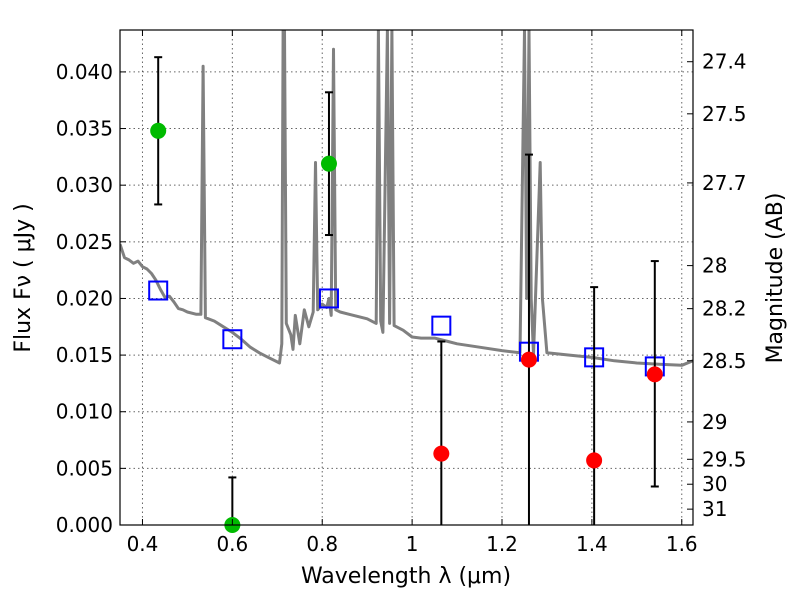 This screenshot has width=800, height=604. Describe the element at coordinates (724, 459) in the screenshot. I see `mag-tick-label: 29.5` at that location.